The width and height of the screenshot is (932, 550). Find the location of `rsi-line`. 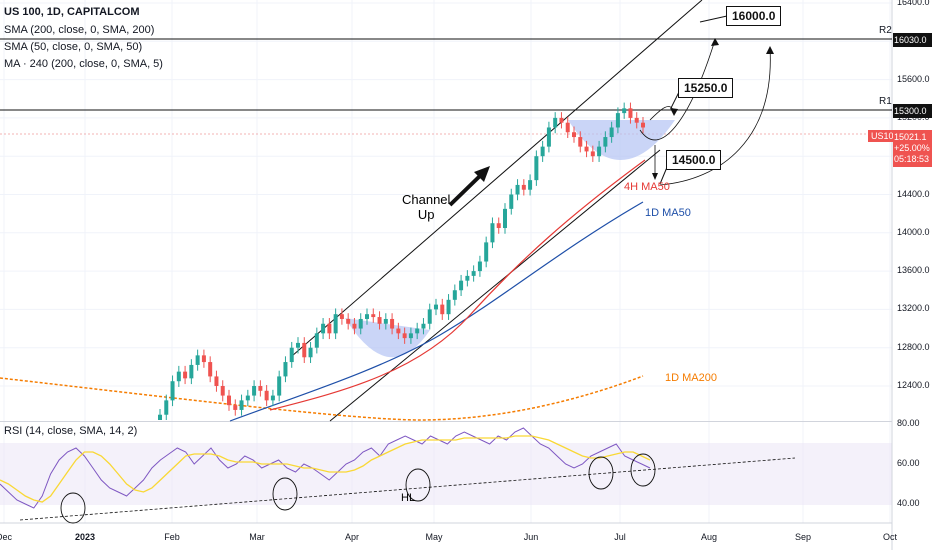

rsi-line is located at coordinates (325, 468).